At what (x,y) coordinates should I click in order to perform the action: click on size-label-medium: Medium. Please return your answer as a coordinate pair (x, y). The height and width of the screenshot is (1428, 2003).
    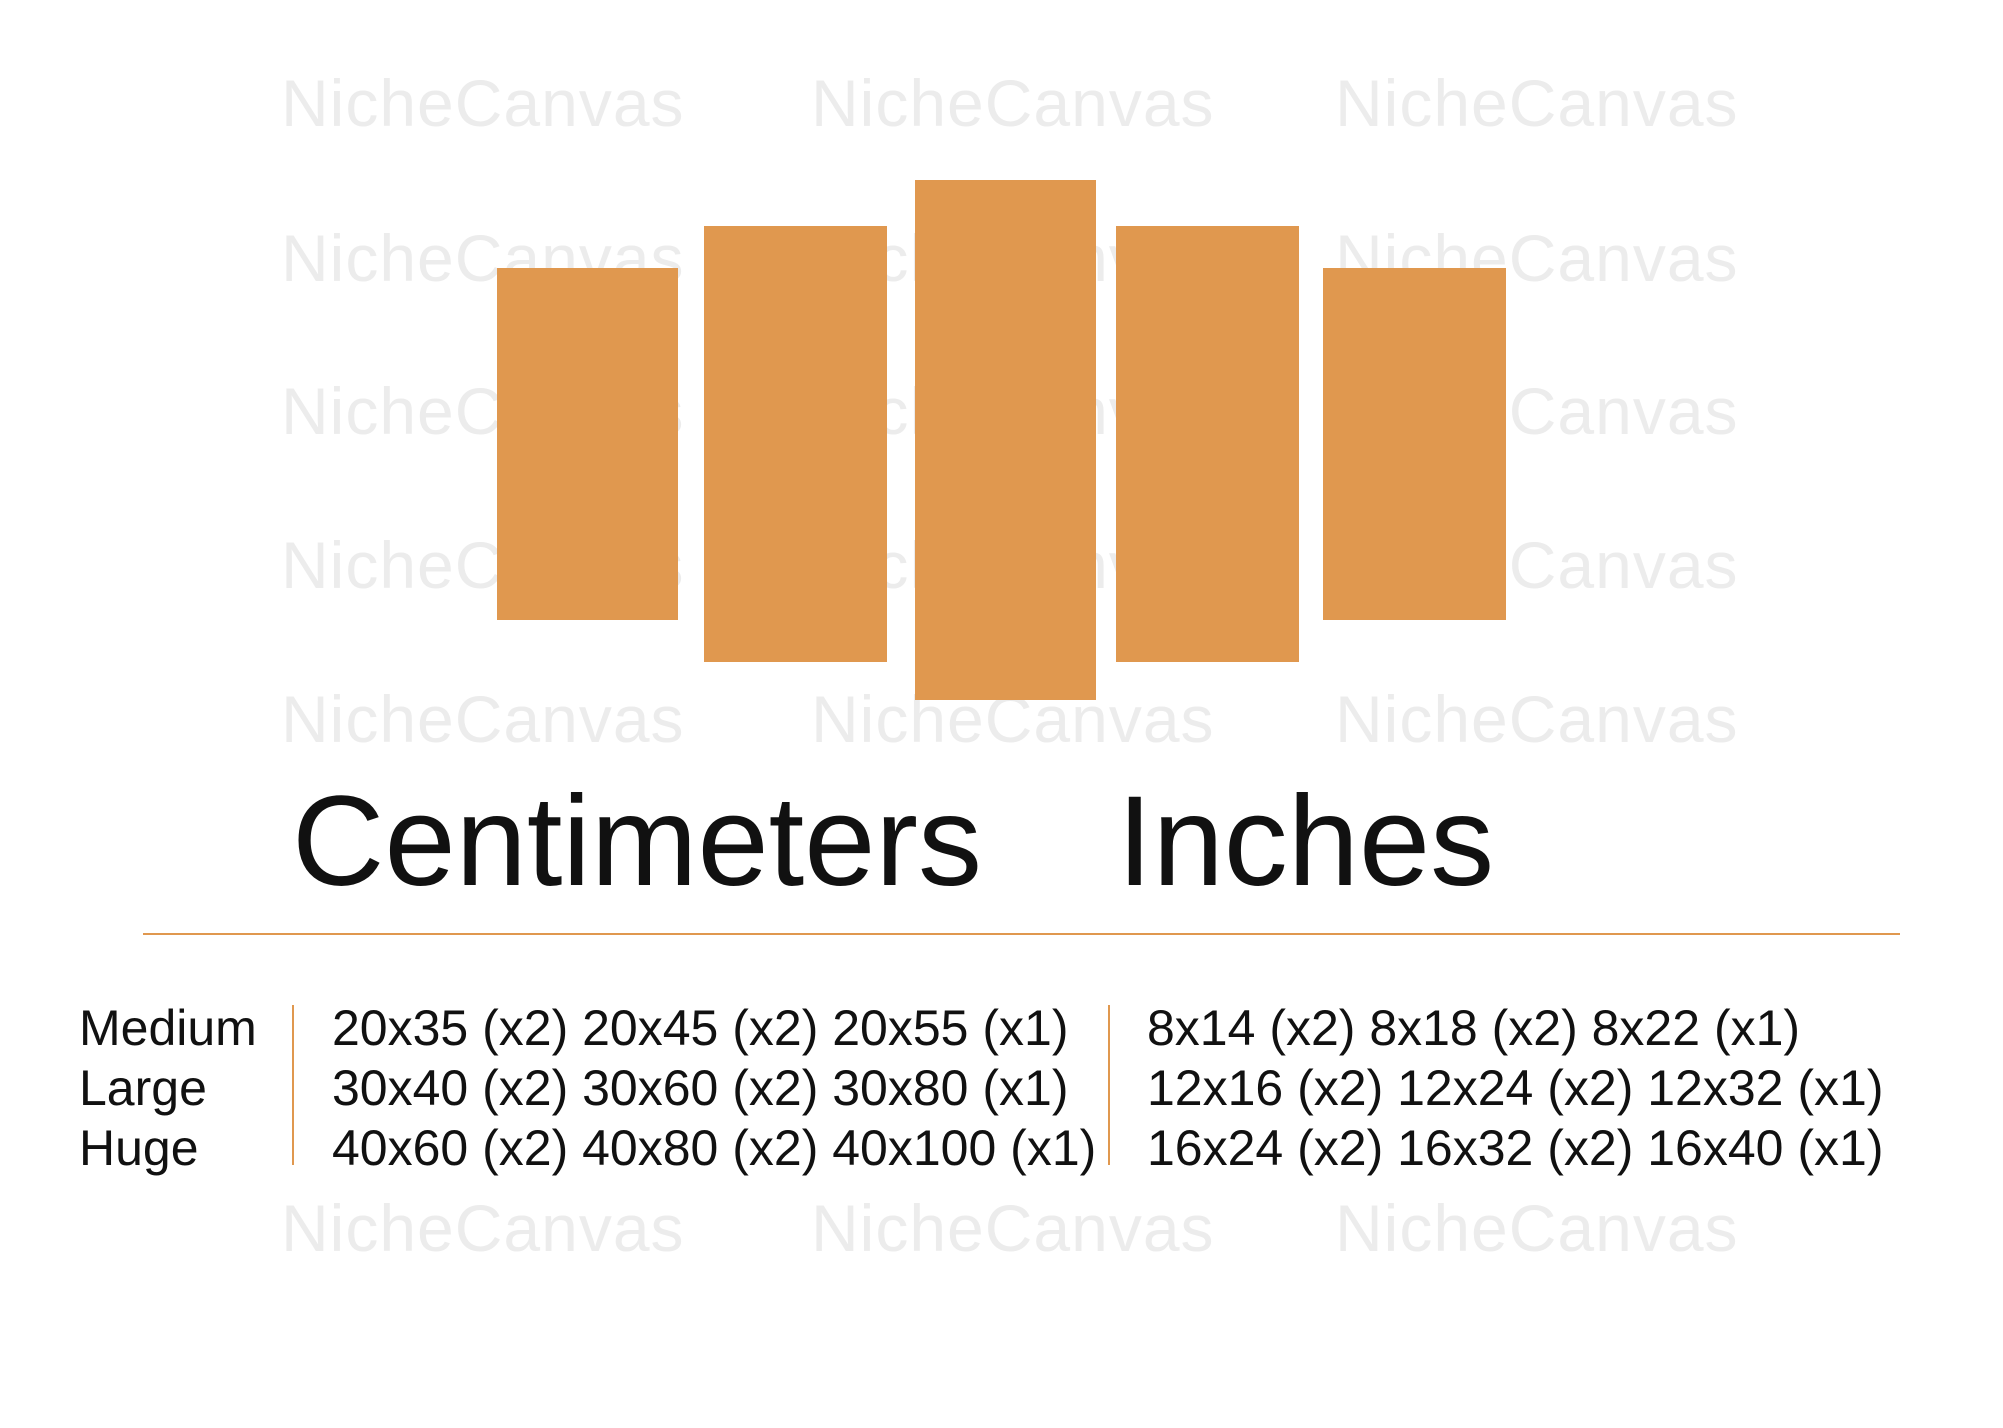
    Looking at the image, I should click on (168, 1028).